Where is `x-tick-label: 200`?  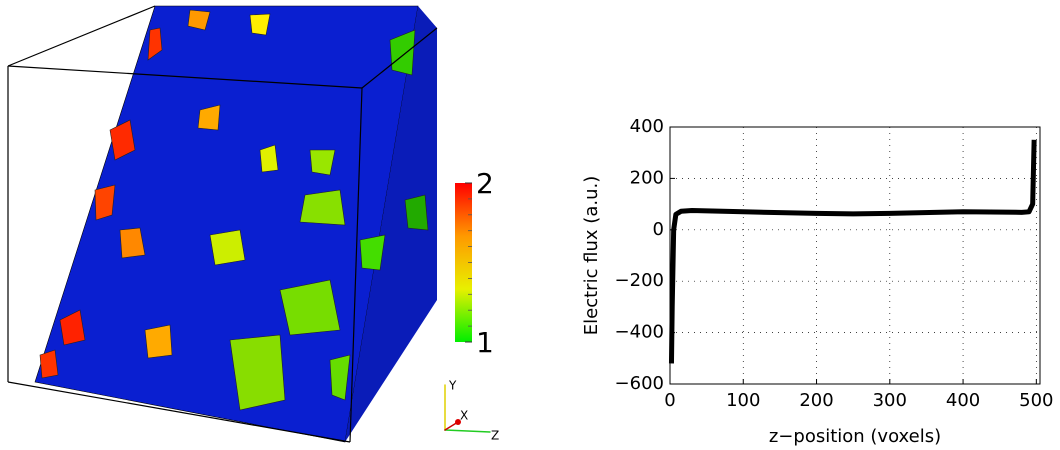 x-tick-label: 200 is located at coordinates (816, 400).